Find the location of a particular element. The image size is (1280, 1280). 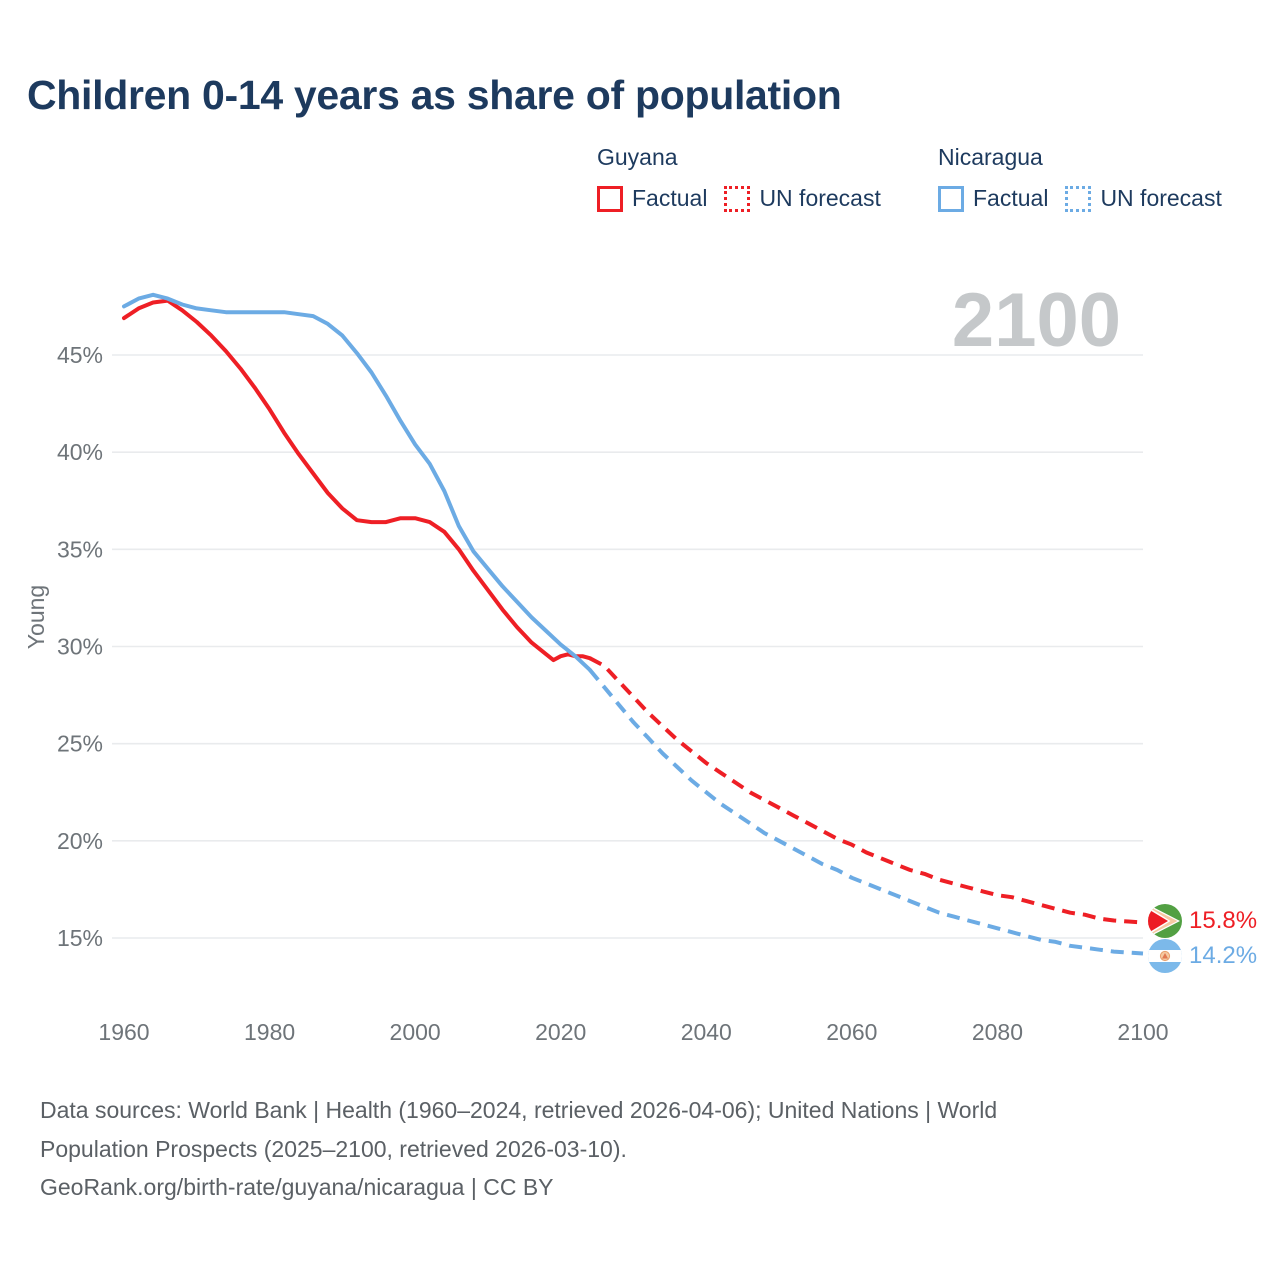

y-tick-45: 45% is located at coordinates (80, 355).